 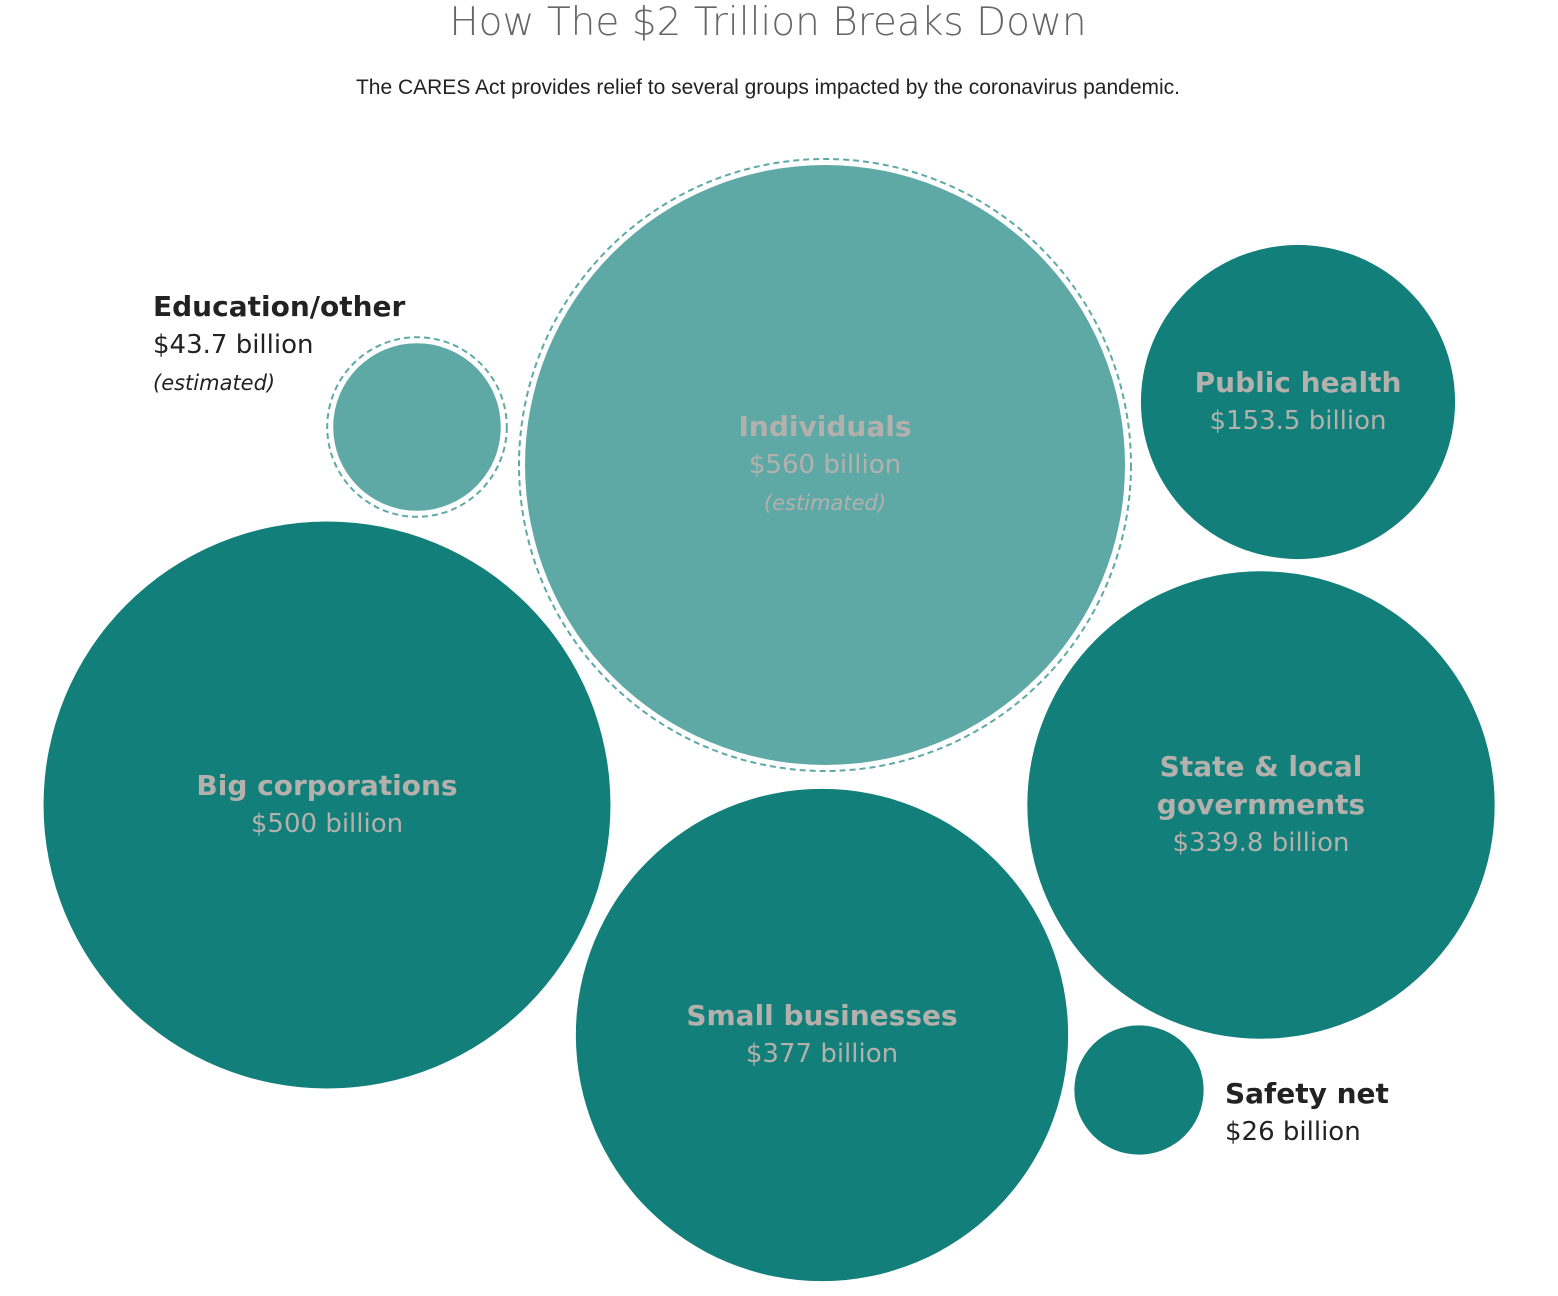 What do you see at coordinates (1298, 421) in the screenshot?
I see `value-label: $153.5 billion` at bounding box center [1298, 421].